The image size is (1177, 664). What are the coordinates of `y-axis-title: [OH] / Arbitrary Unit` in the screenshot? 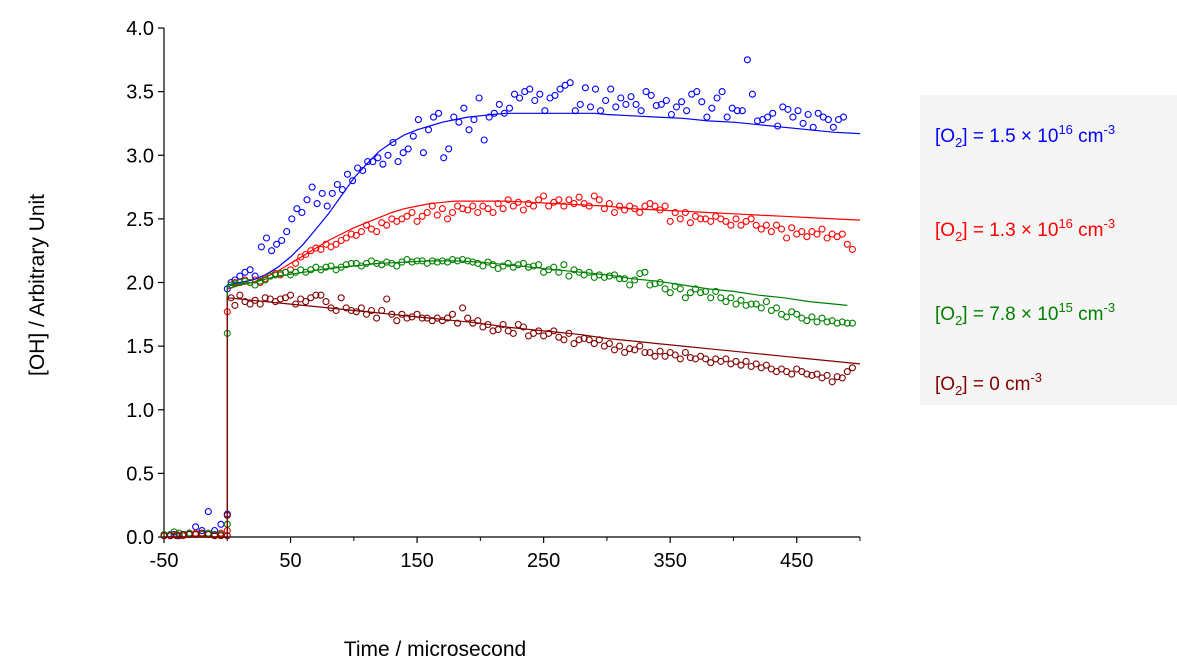 It's located at (37, 285).